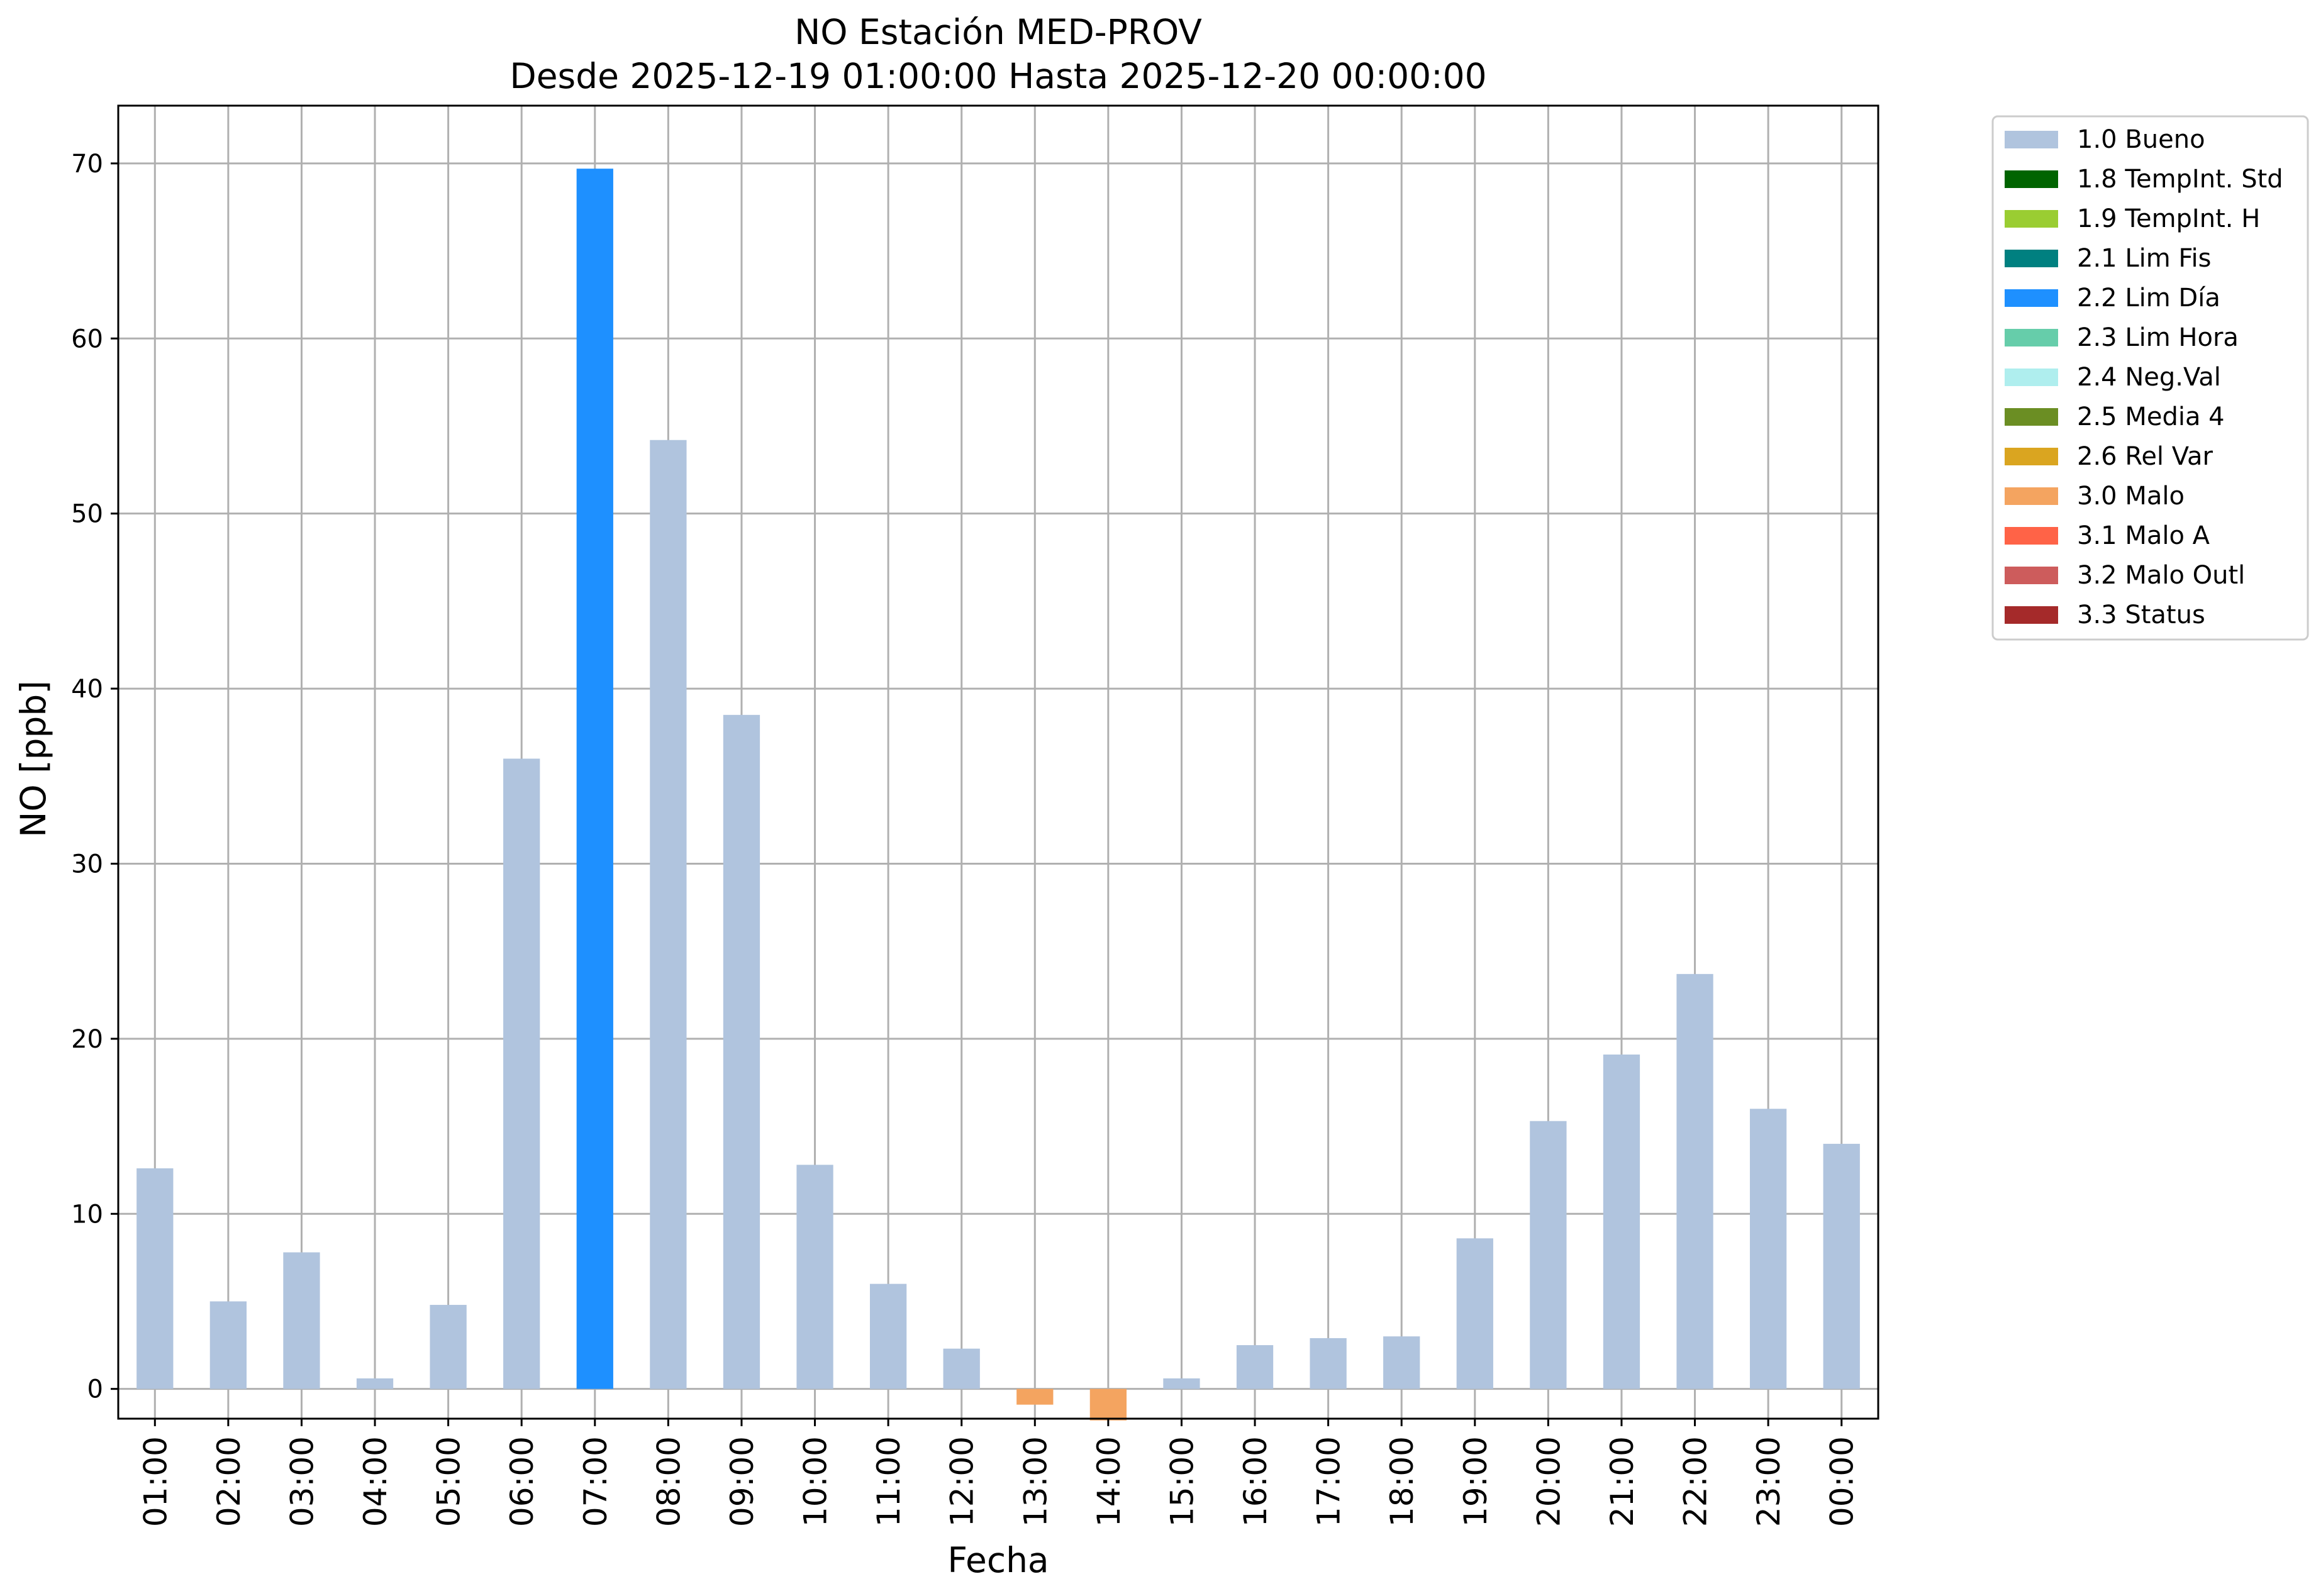 Image resolution: width=2316 pixels, height=1596 pixels. Describe the element at coordinates (2148, 298) in the screenshot. I see `legend-label: 2.2 Lim Día` at that location.